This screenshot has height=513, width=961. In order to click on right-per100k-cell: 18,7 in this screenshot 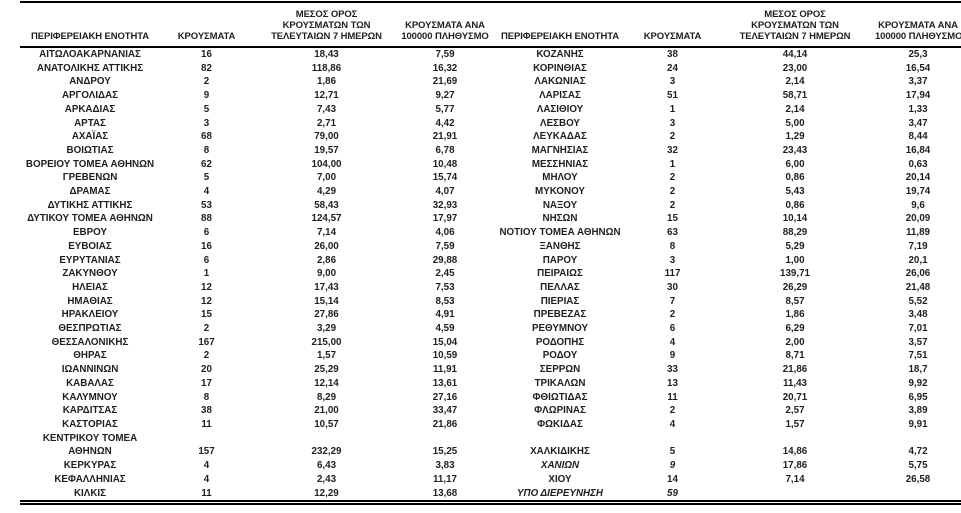, I will do `click(918, 370)`.